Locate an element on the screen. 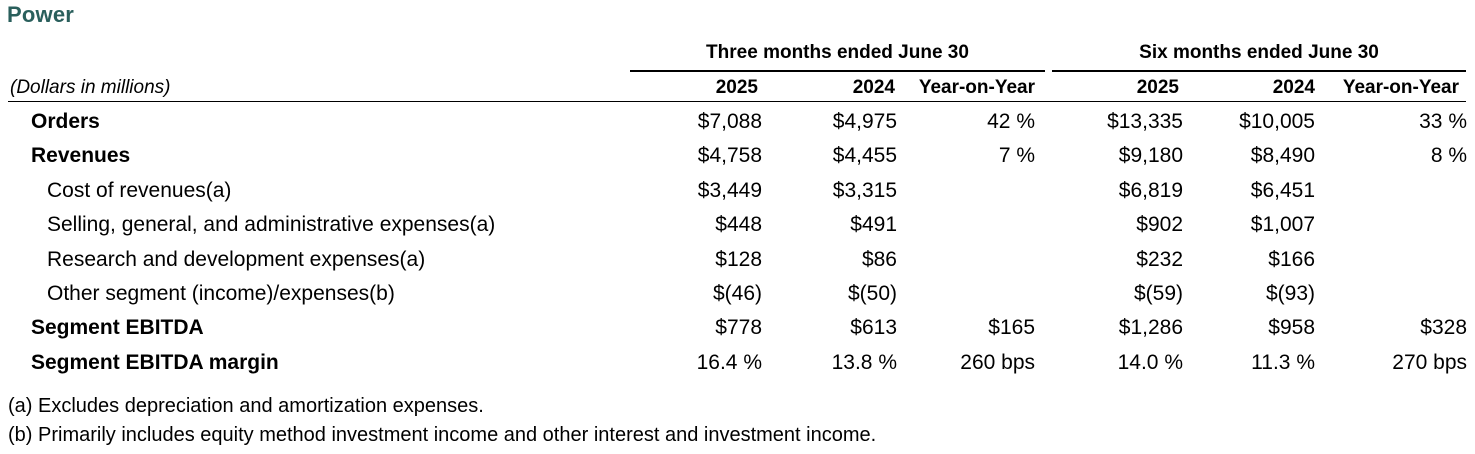 This screenshot has height=454, width=1475. cell-6m-2024: $166 is located at coordinates (1291, 259).